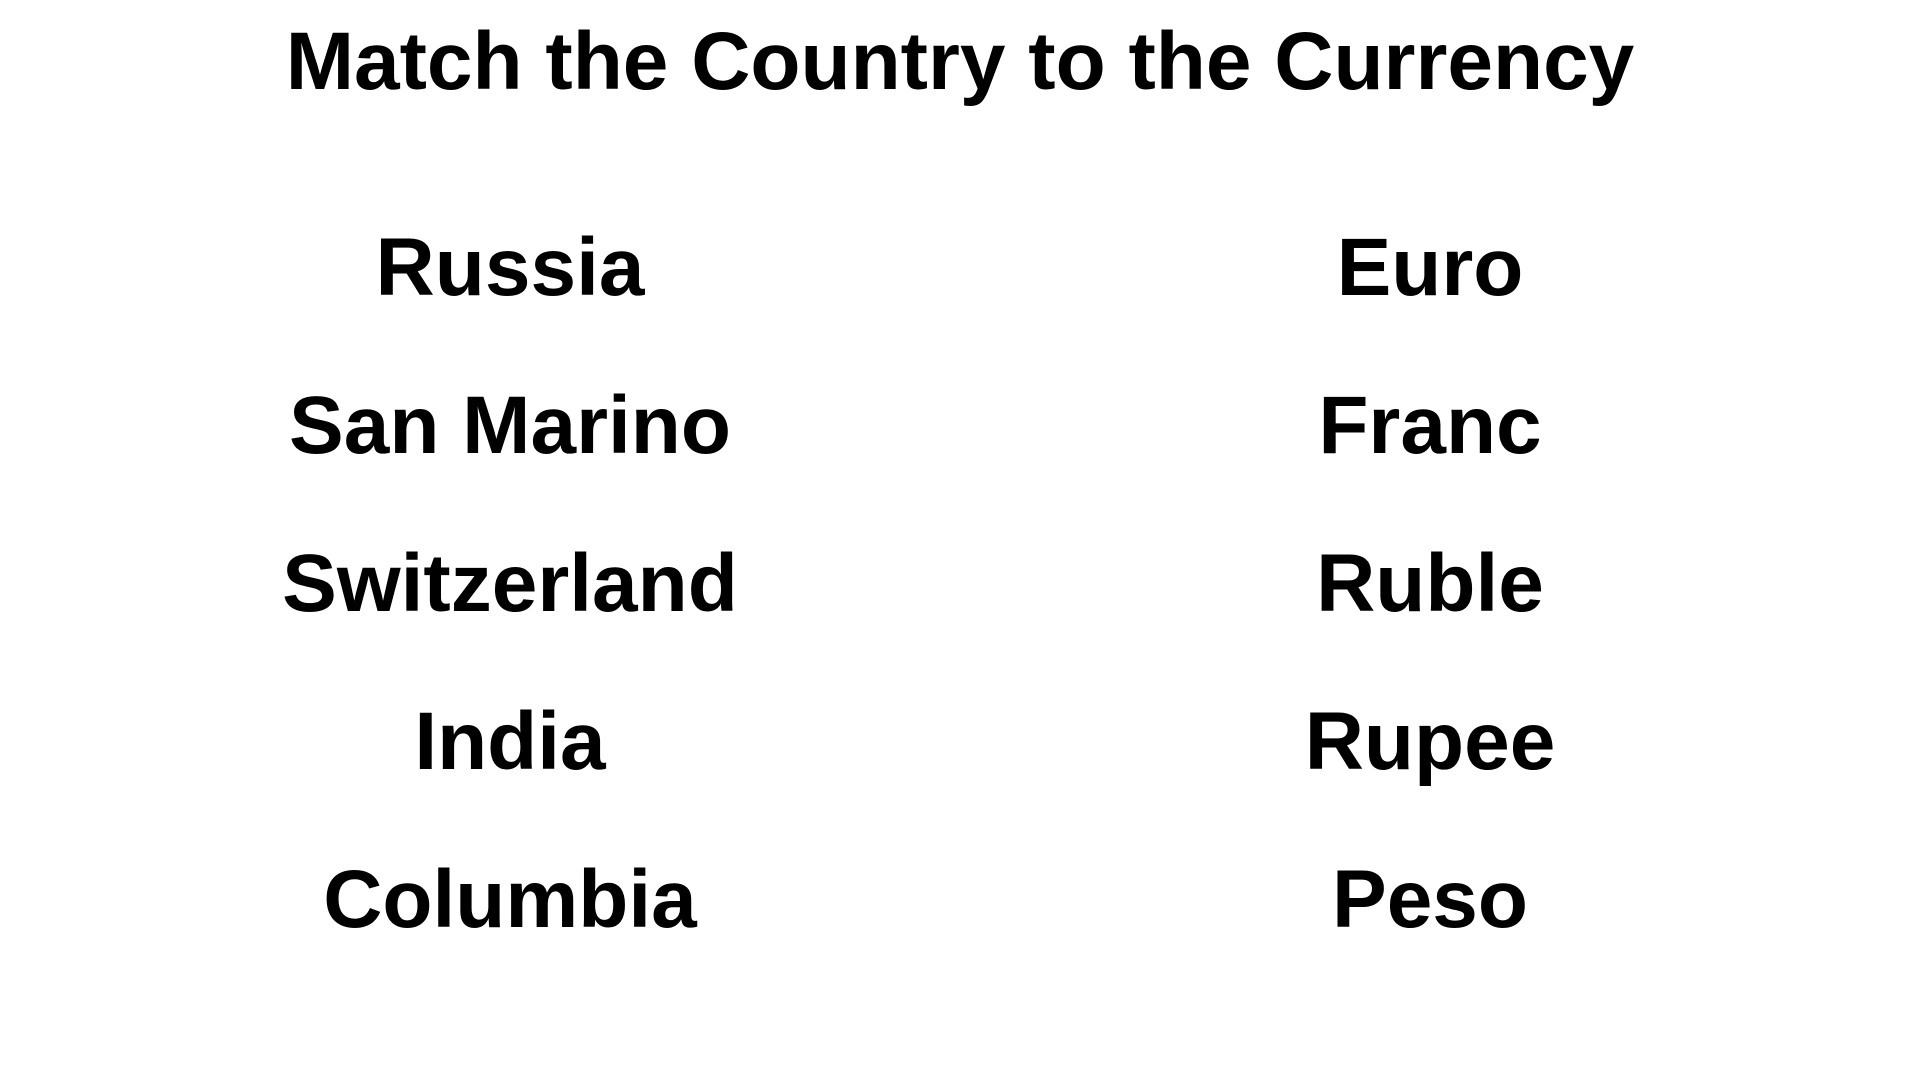 The height and width of the screenshot is (1080, 1920). What do you see at coordinates (1430, 425) in the screenshot?
I see `currency-item: Franc` at bounding box center [1430, 425].